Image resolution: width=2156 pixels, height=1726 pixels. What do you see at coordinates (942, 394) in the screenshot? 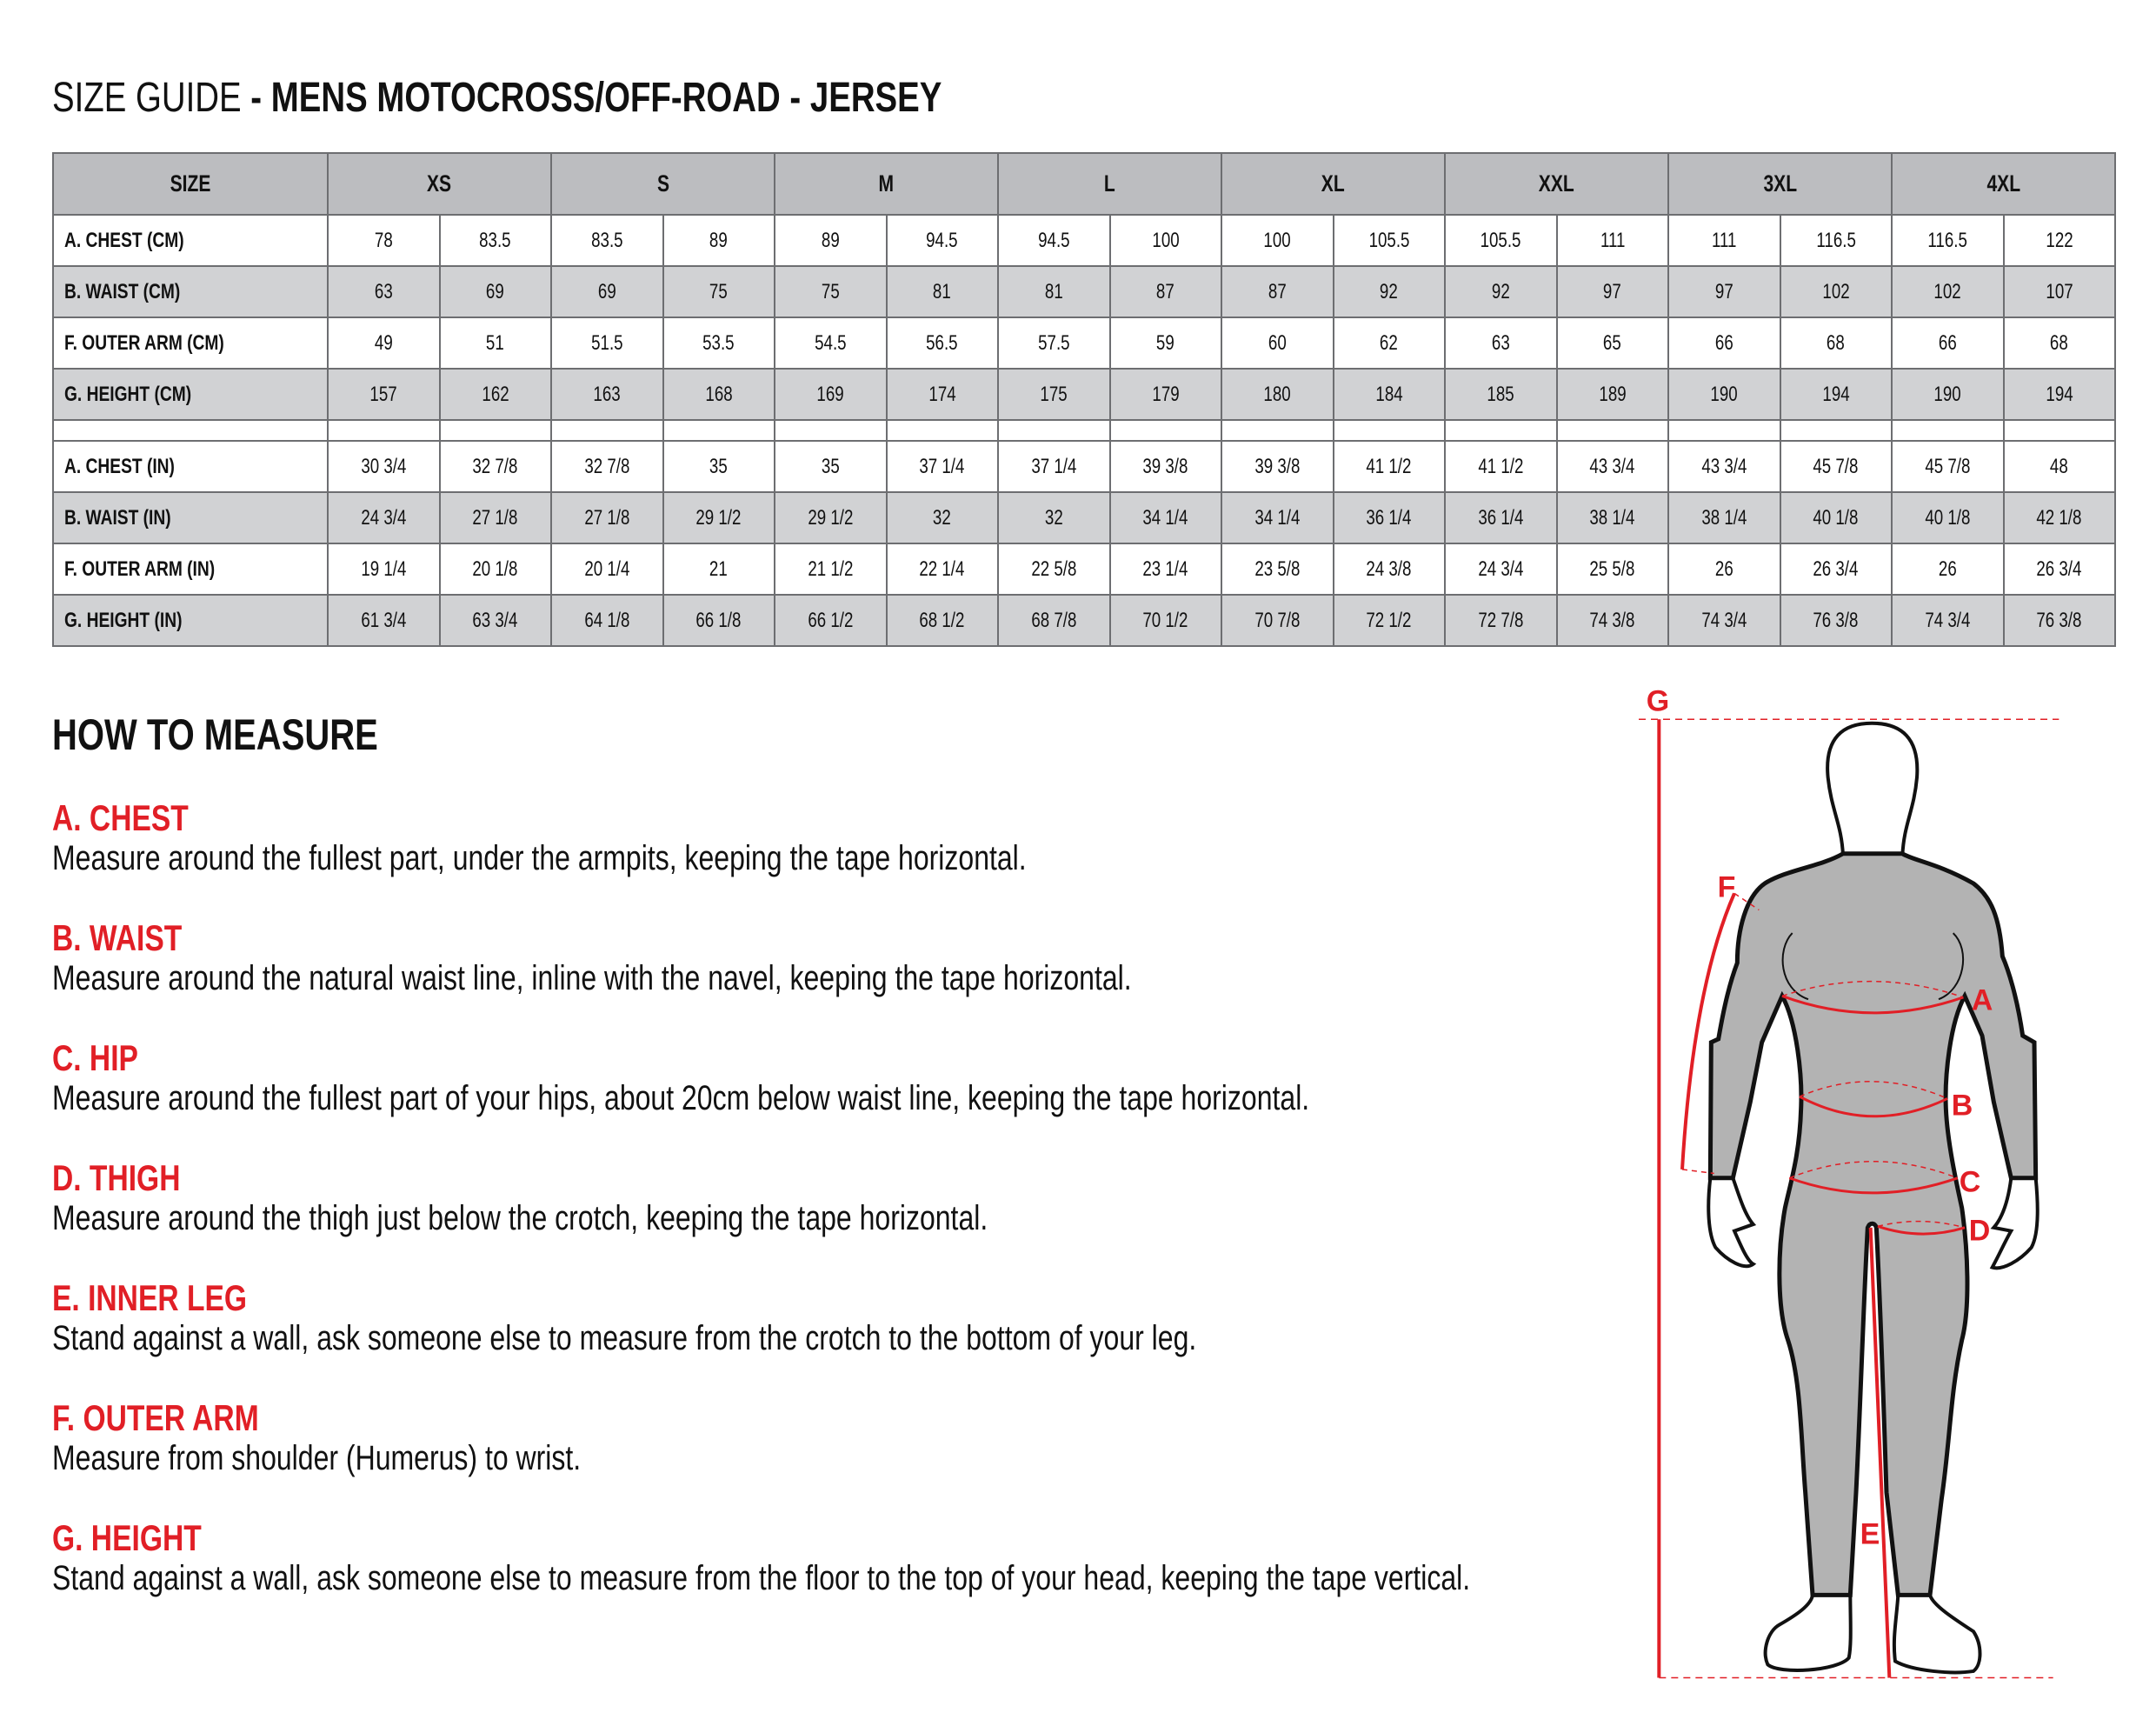
I see `table-cell-text: 174` at bounding box center [942, 394].